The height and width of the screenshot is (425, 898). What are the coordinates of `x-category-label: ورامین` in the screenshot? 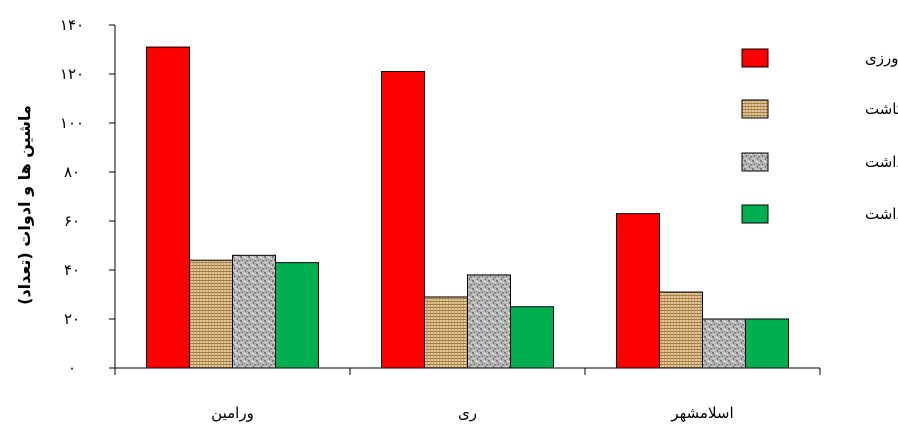 It's located at (232, 413).